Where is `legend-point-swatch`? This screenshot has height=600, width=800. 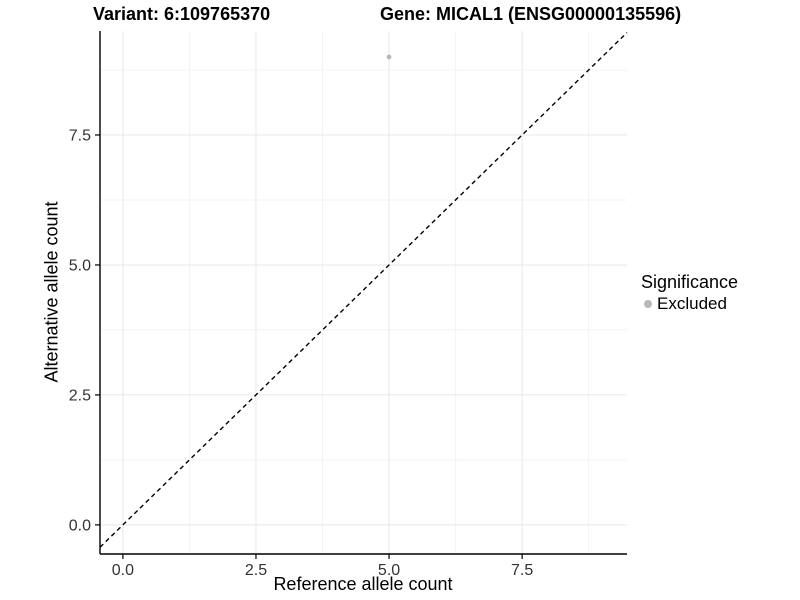
legend-point-swatch is located at coordinates (648, 304).